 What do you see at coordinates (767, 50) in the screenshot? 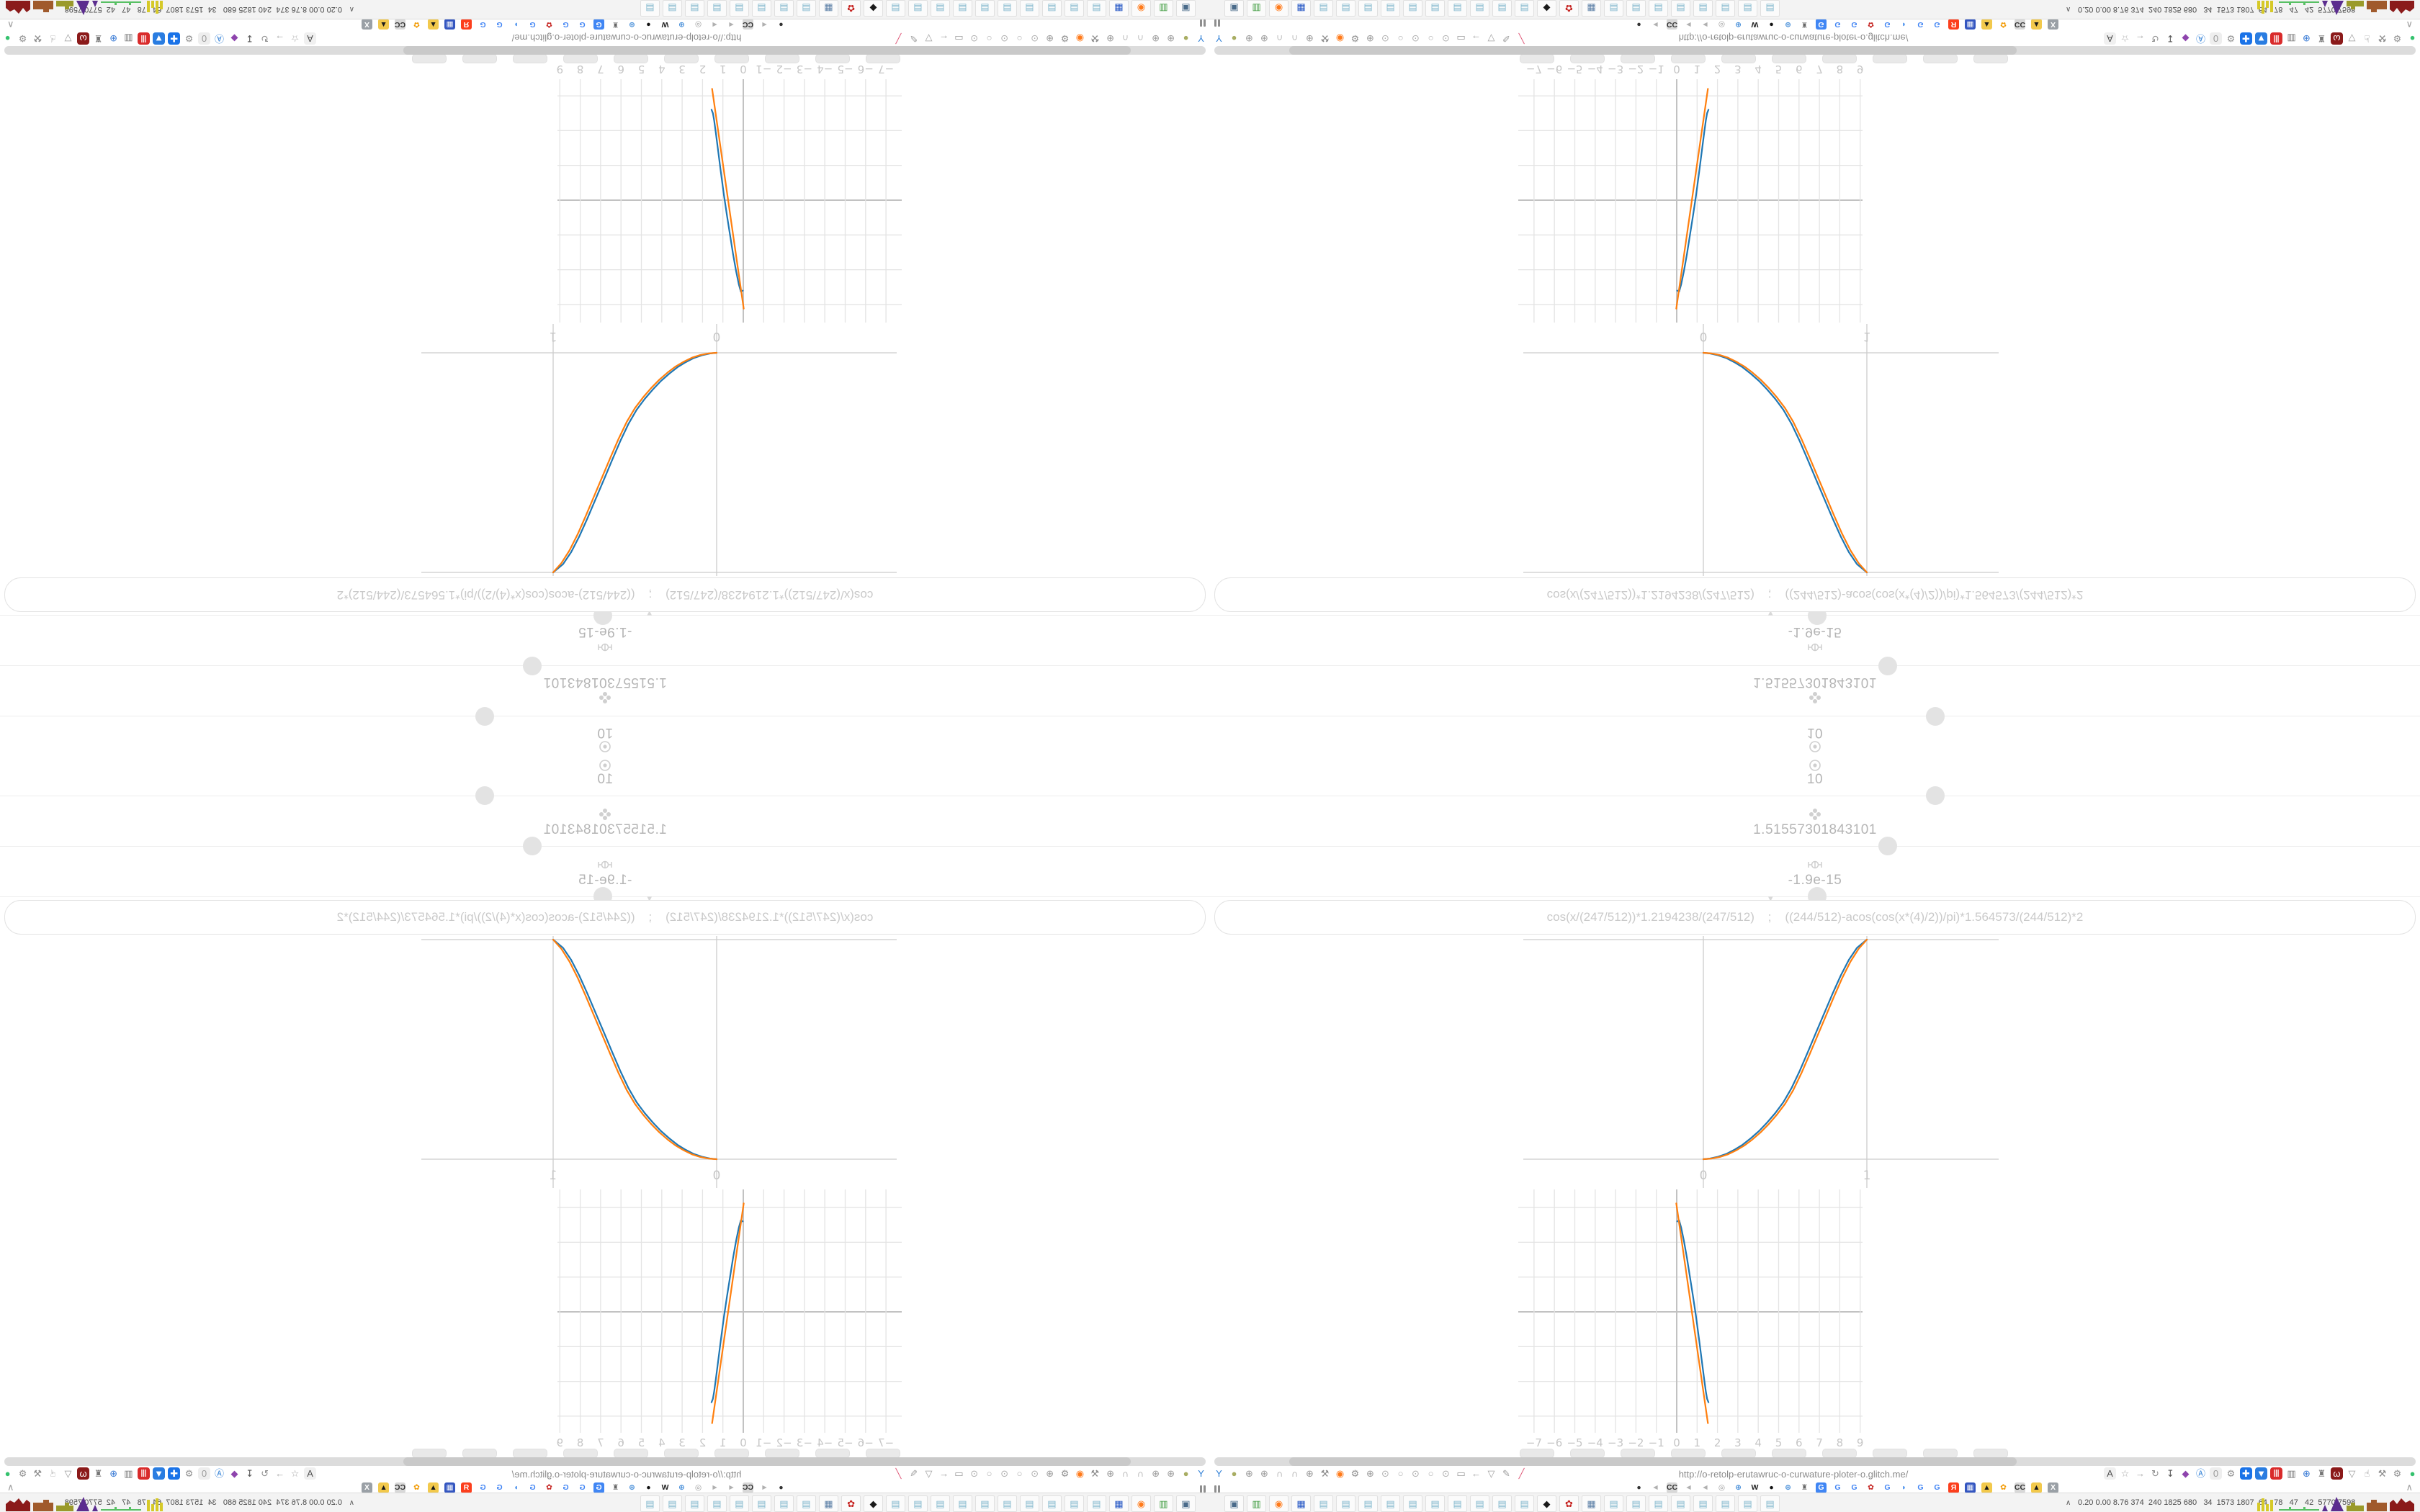
I see `horizontal-scrollbar-thumb` at bounding box center [767, 50].